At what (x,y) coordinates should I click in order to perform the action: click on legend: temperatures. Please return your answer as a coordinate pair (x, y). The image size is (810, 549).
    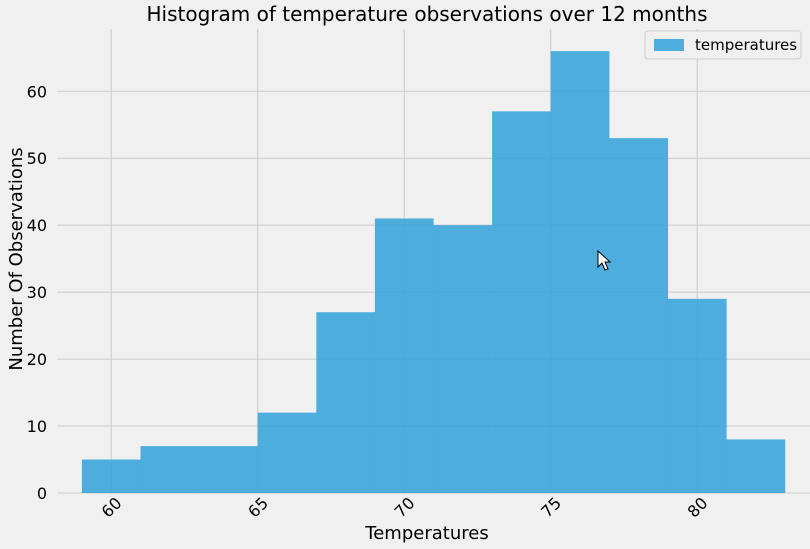
    Looking at the image, I should click on (723, 45).